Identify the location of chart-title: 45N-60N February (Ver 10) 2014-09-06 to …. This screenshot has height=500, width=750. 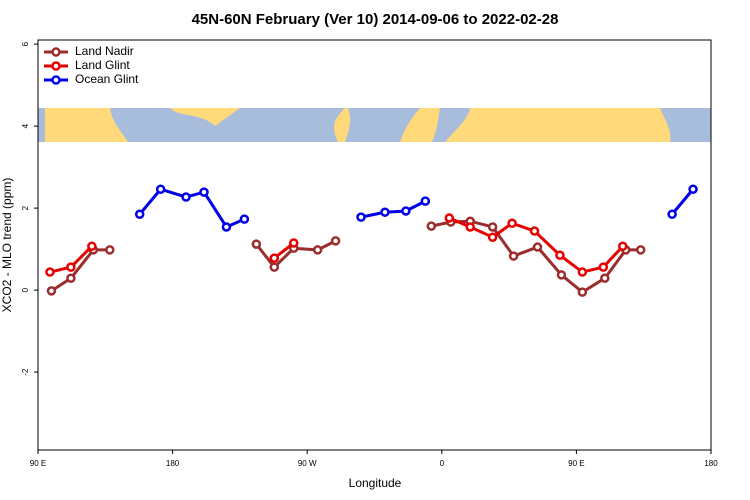
(375, 19).